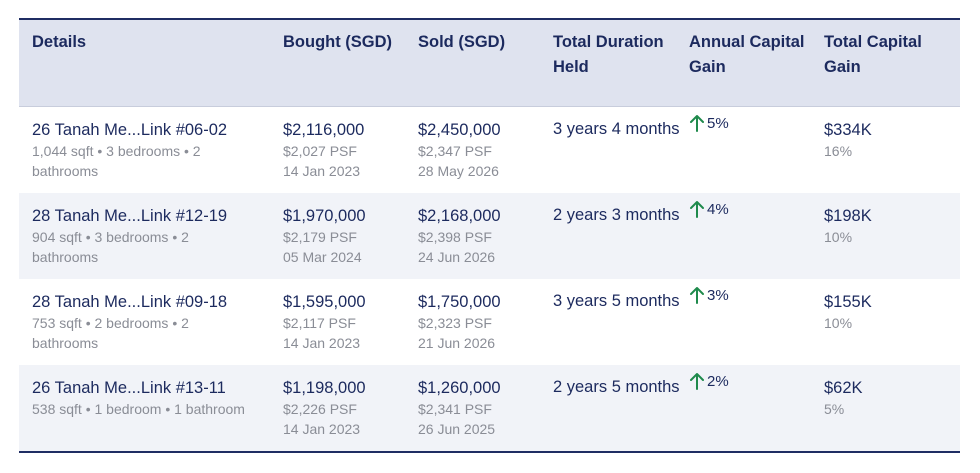 The image size is (980, 473). I want to click on sold-cell: $2,450,000 $2,347 PSF 28 May 2026, so click(485, 150).